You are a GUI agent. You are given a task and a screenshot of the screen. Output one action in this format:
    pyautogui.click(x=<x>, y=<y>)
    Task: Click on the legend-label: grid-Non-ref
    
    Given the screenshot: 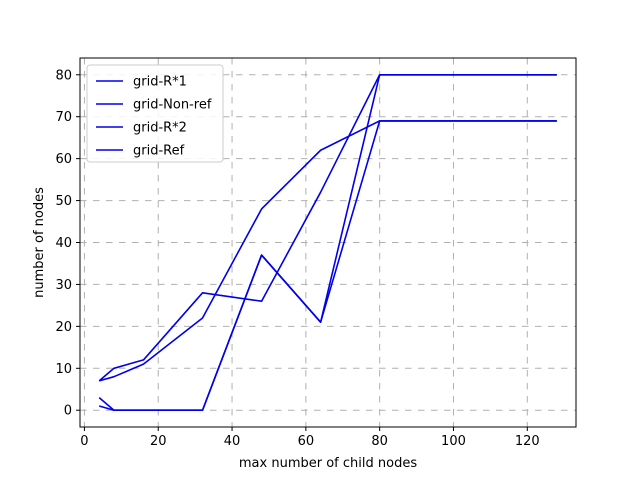 What is the action you would take?
    pyautogui.click(x=172, y=105)
    